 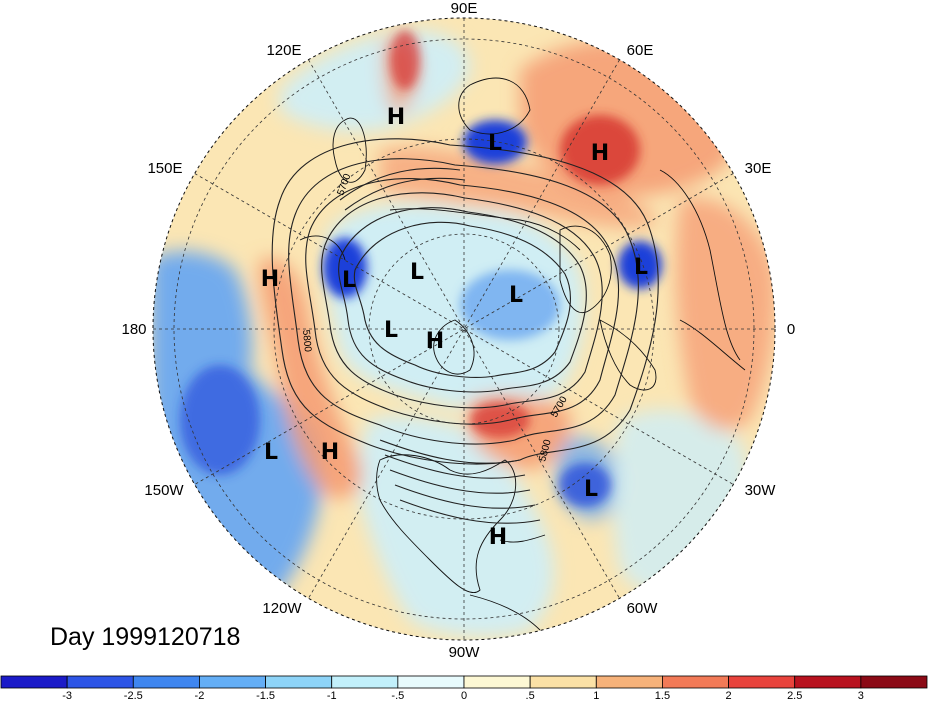 I want to click on lon-label-150e: 150E, so click(x=164, y=168).